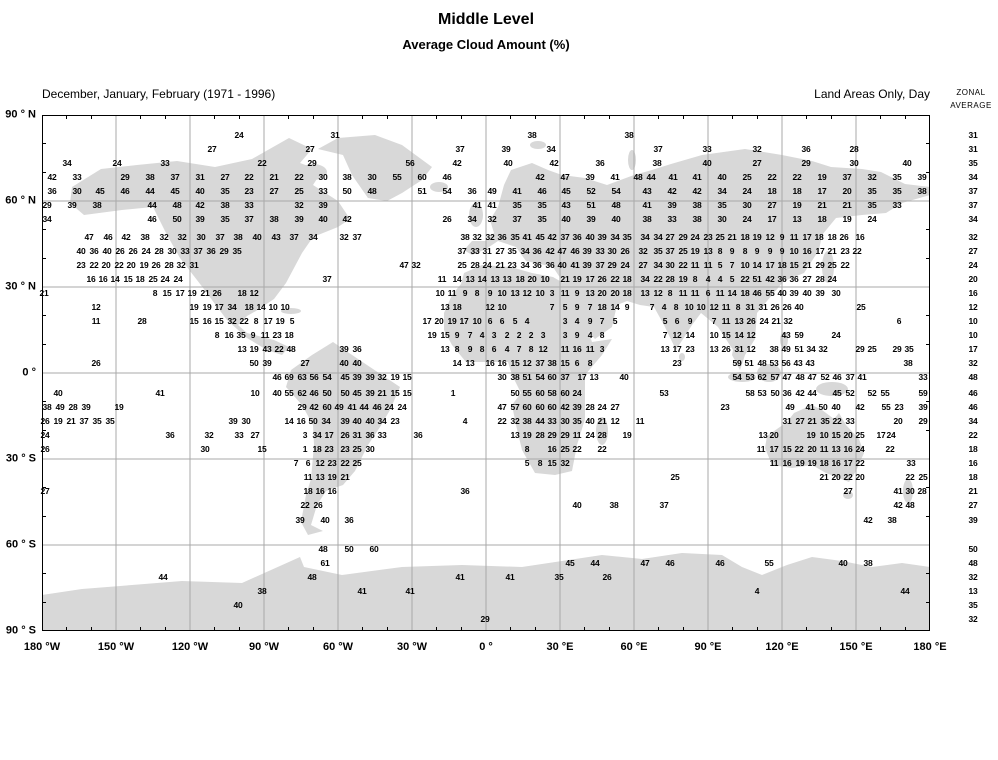  I want to click on grid-value: 42, so click(554, 163).